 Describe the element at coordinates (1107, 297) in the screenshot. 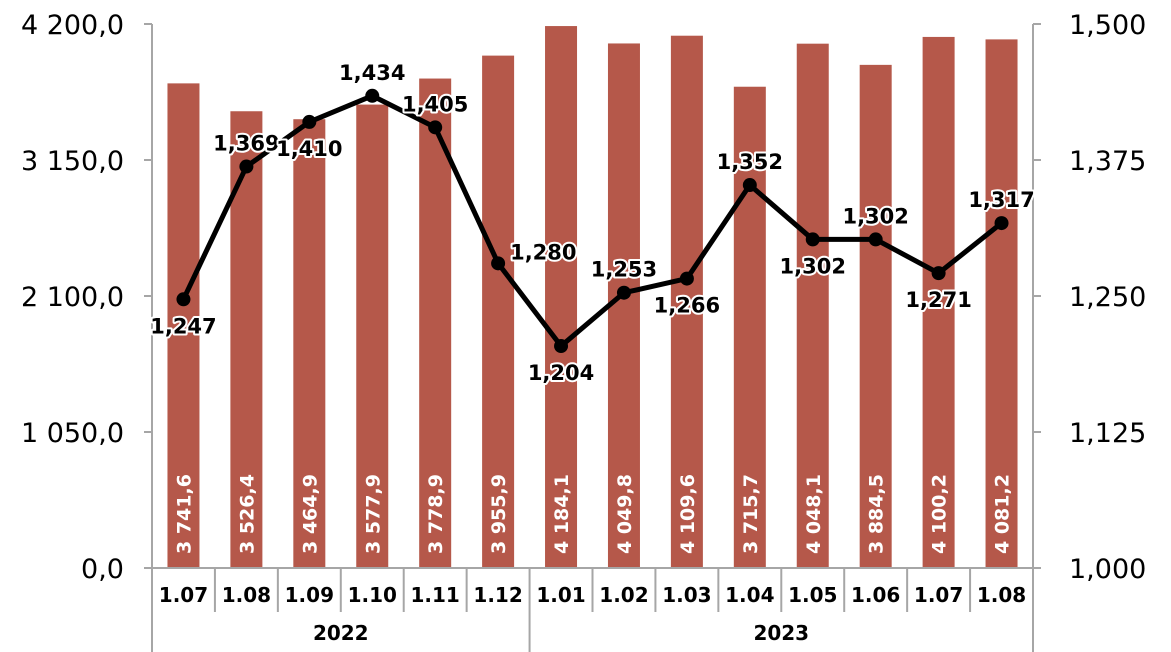

I see `right-axis-tick-label: 1,250` at that location.